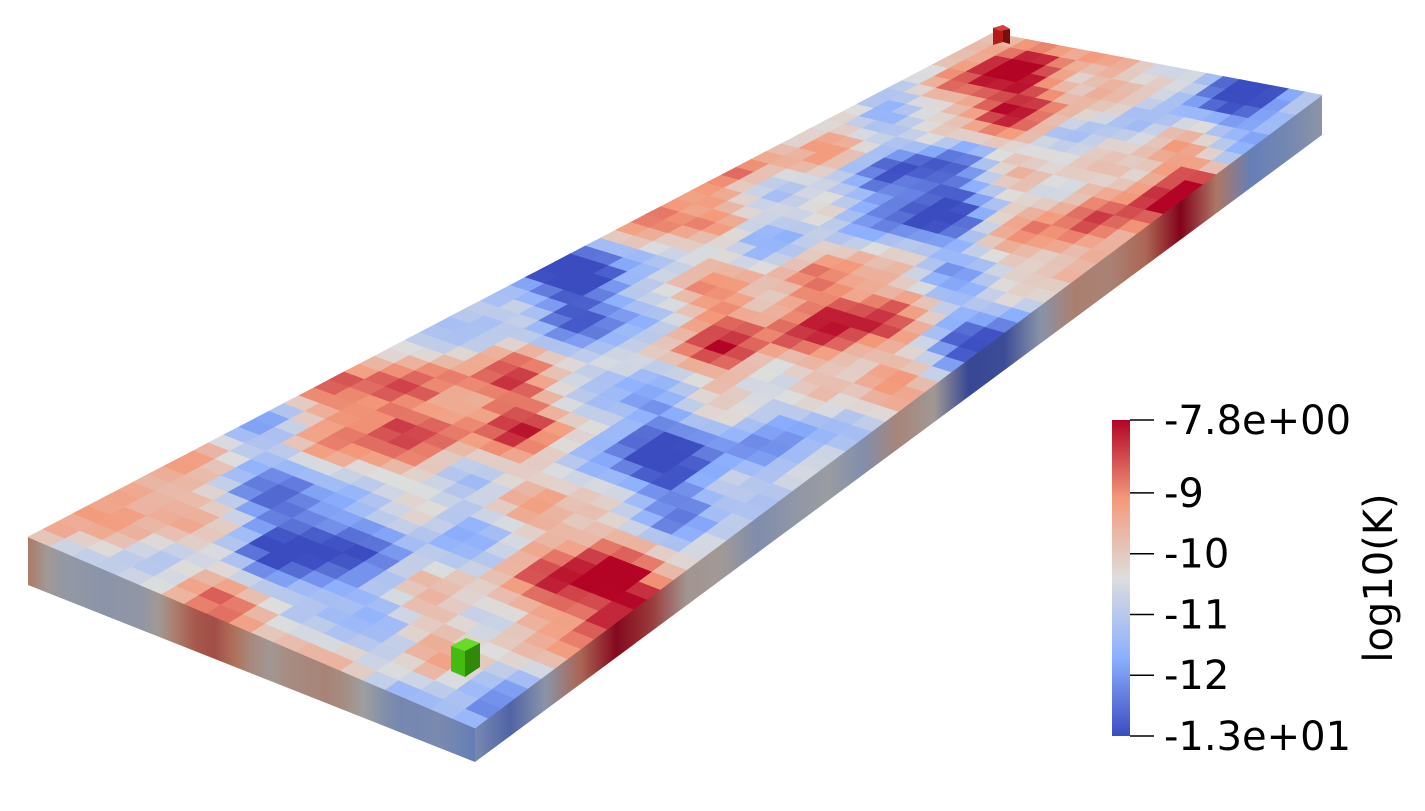  Describe the element at coordinates (251, 649) in the screenshot. I see `slab-front-face` at that location.